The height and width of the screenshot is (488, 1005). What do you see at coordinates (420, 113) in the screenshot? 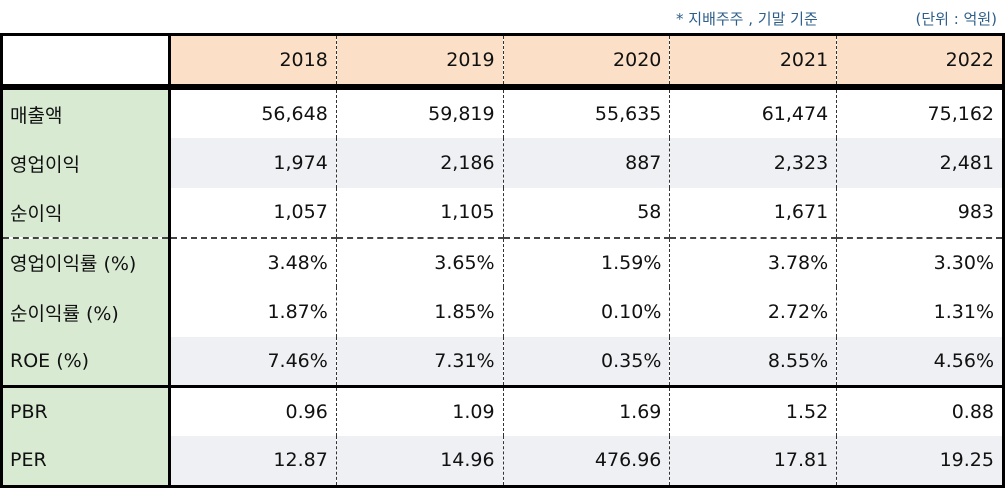
I see `value-cell: 59,819` at bounding box center [420, 113].